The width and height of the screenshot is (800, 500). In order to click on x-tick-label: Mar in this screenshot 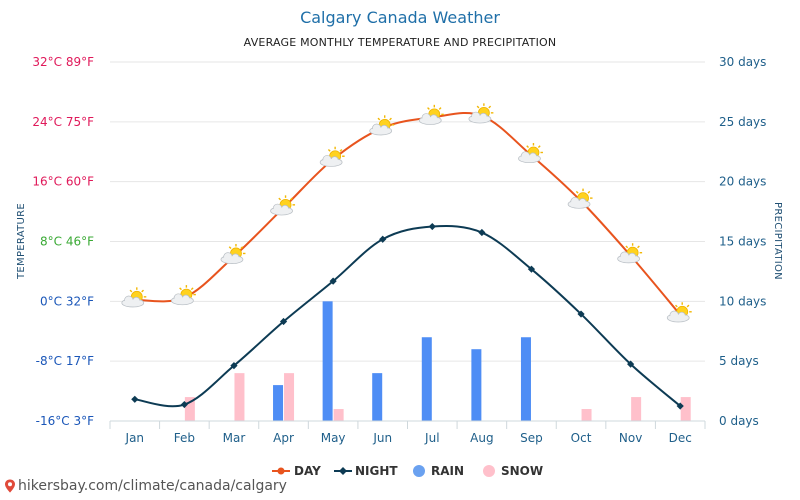, I will do `click(234, 438)`.